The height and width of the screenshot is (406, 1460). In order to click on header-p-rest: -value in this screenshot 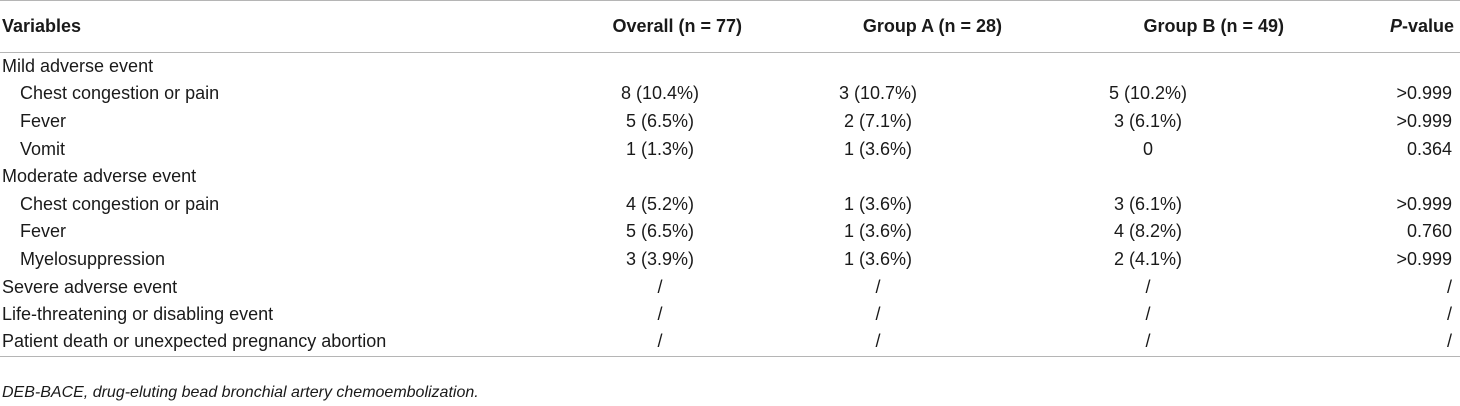, I will do `click(1427, 26)`.